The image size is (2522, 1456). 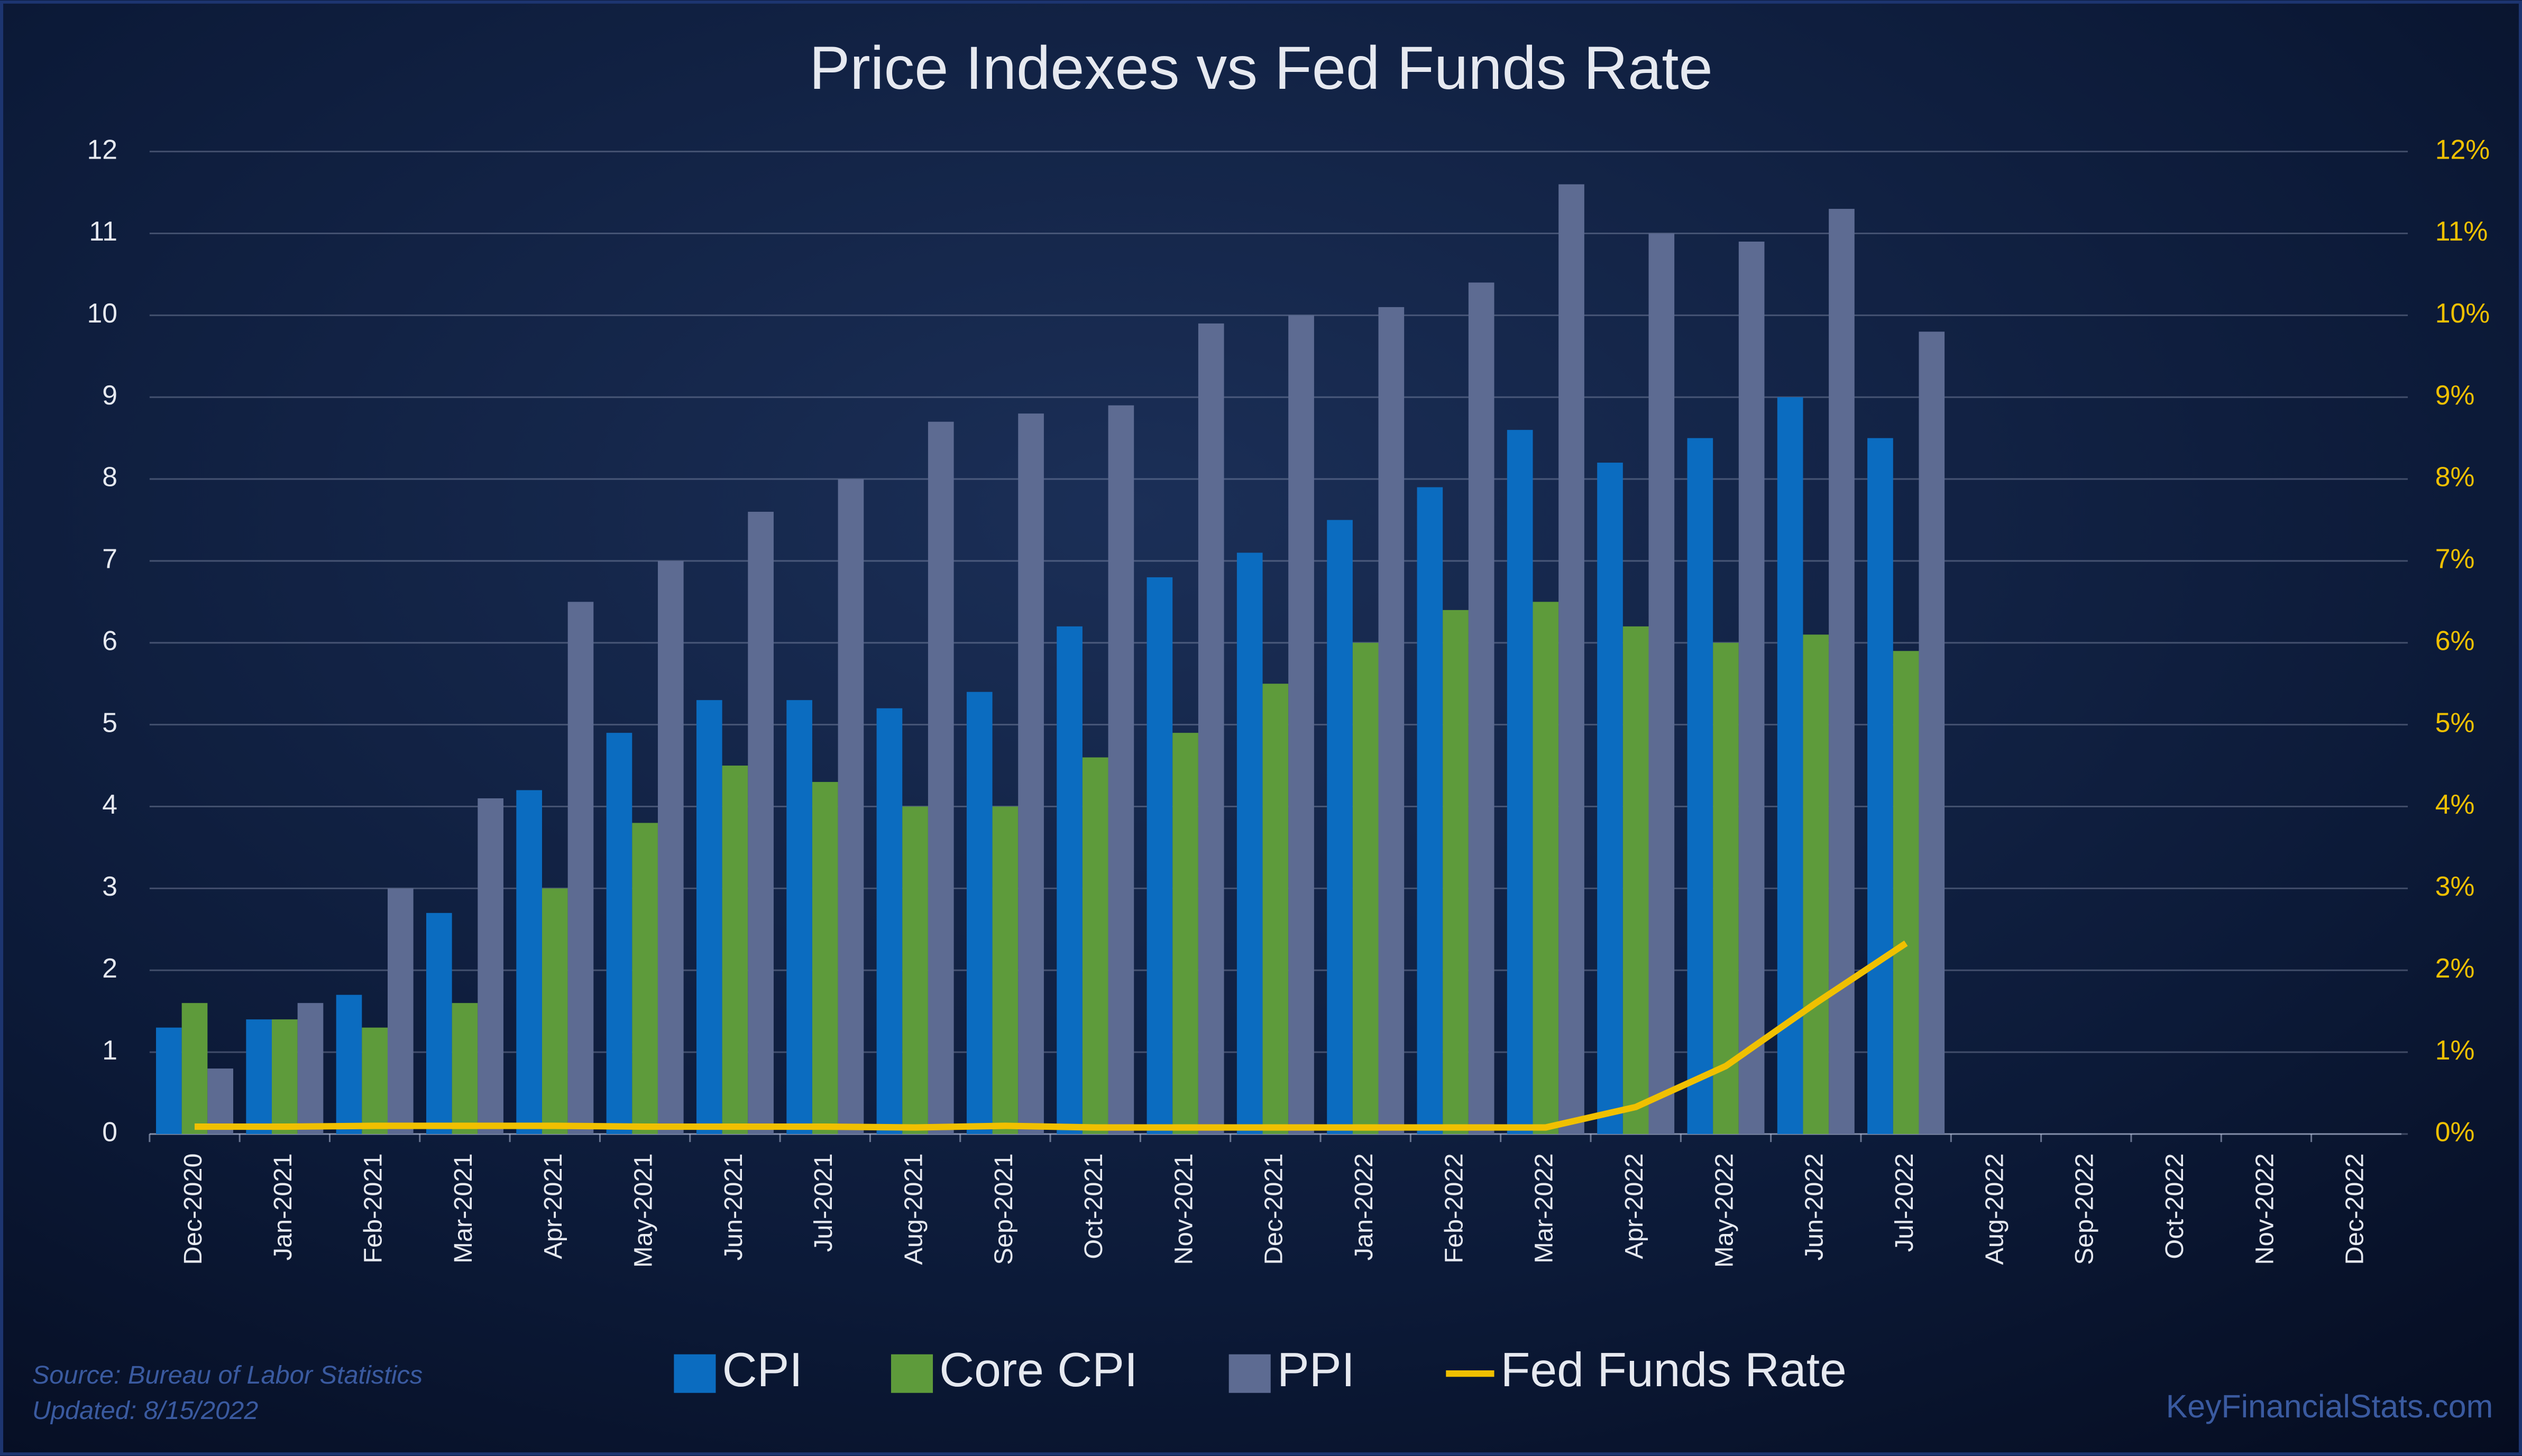 What do you see at coordinates (109, 558) in the screenshot?
I see `y-tick-label: 7` at bounding box center [109, 558].